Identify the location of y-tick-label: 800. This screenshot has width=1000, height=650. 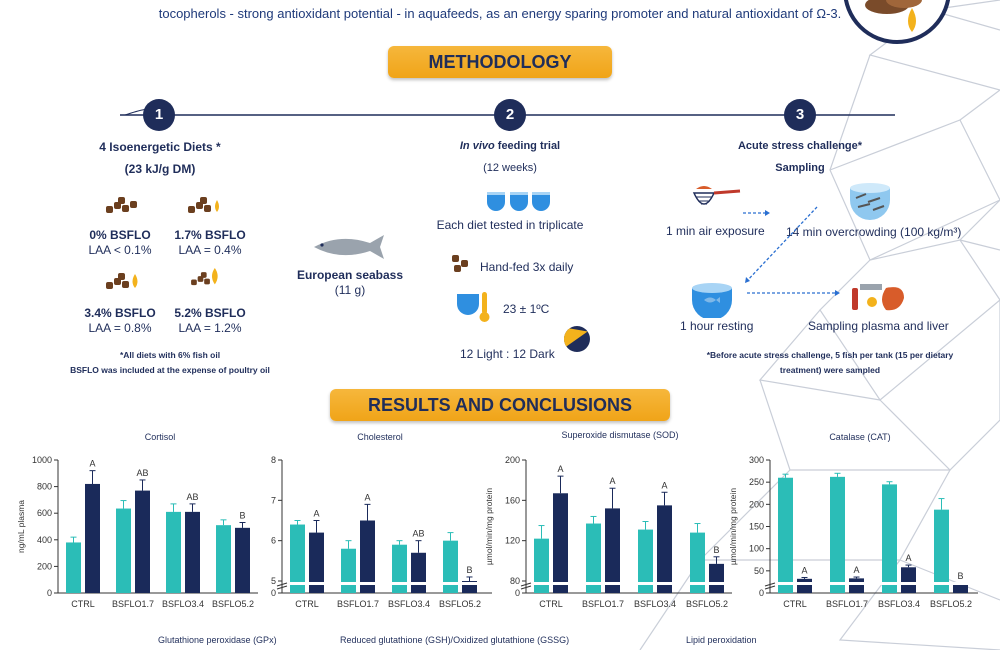
(44, 487).